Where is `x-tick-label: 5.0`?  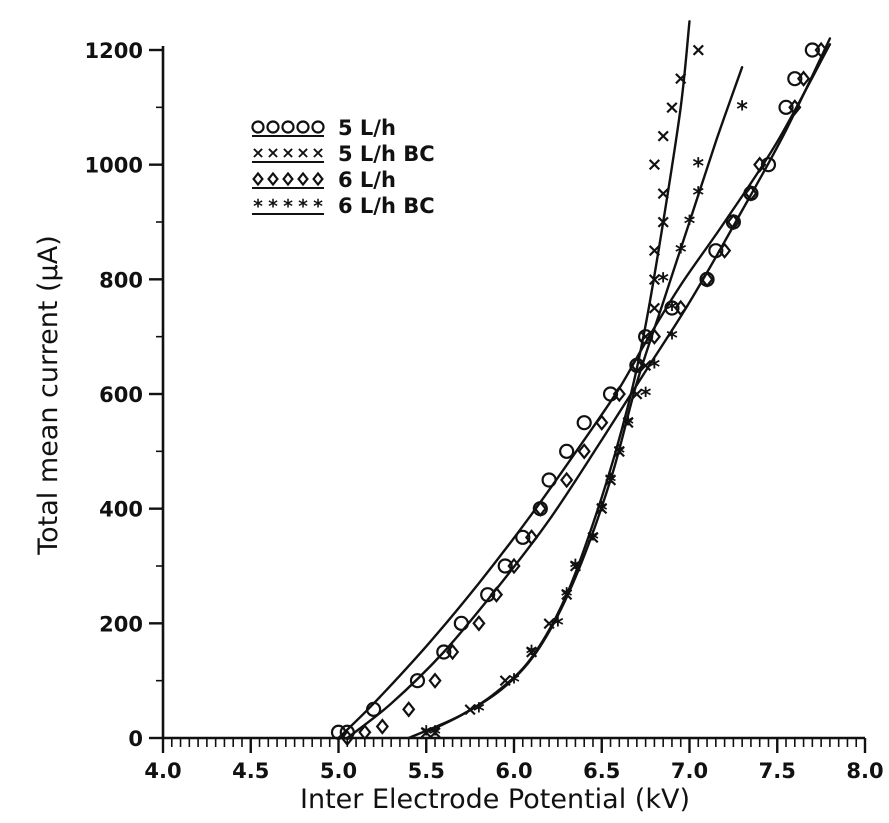 x-tick-label: 5.0 is located at coordinates (338, 771).